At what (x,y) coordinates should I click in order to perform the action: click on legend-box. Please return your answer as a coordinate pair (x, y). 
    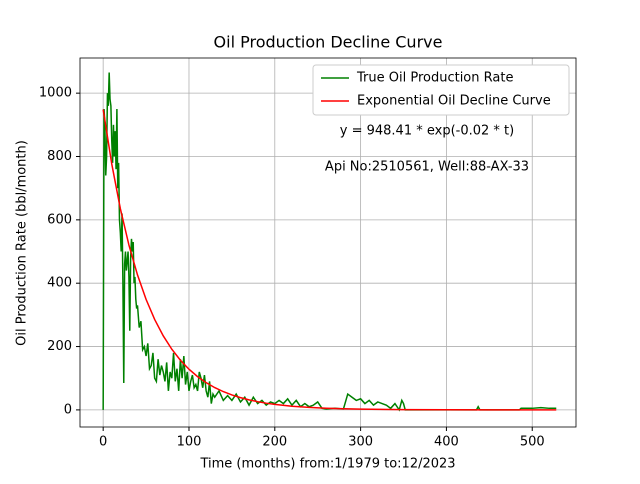
    Looking at the image, I should click on (441, 90).